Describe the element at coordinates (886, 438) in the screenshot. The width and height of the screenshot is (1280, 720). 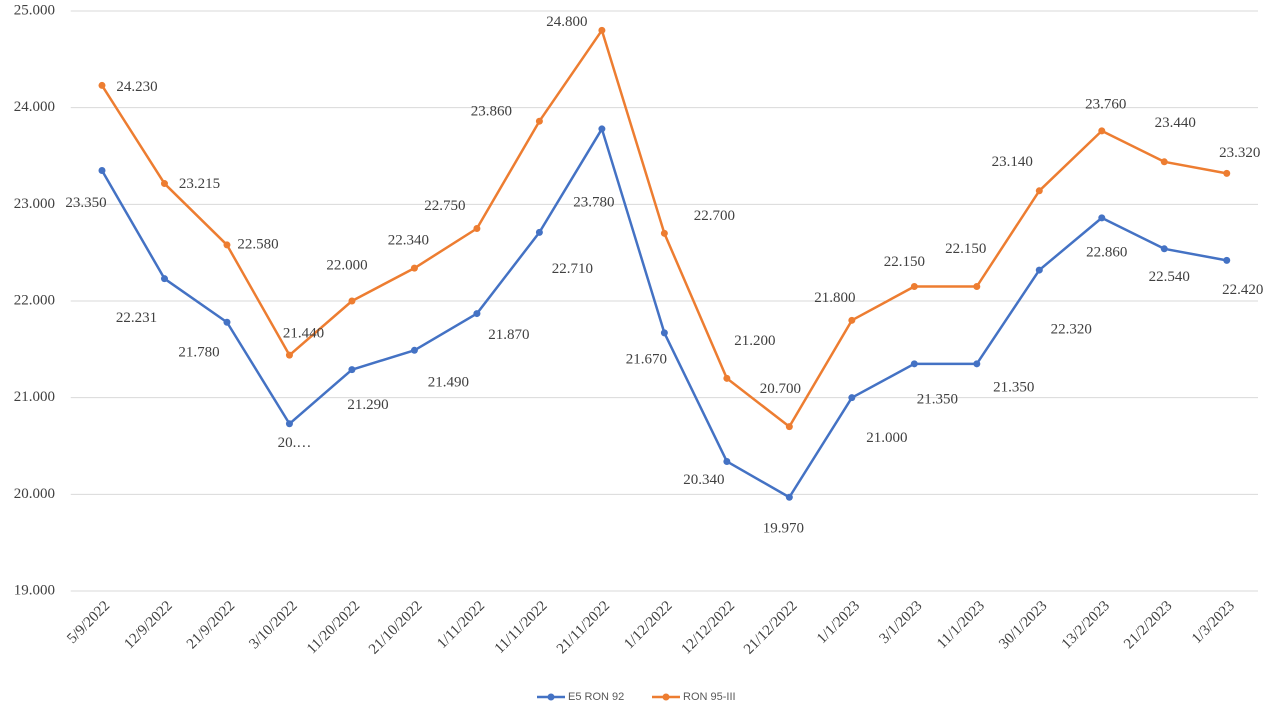
I see `data-label: 21.000` at that location.